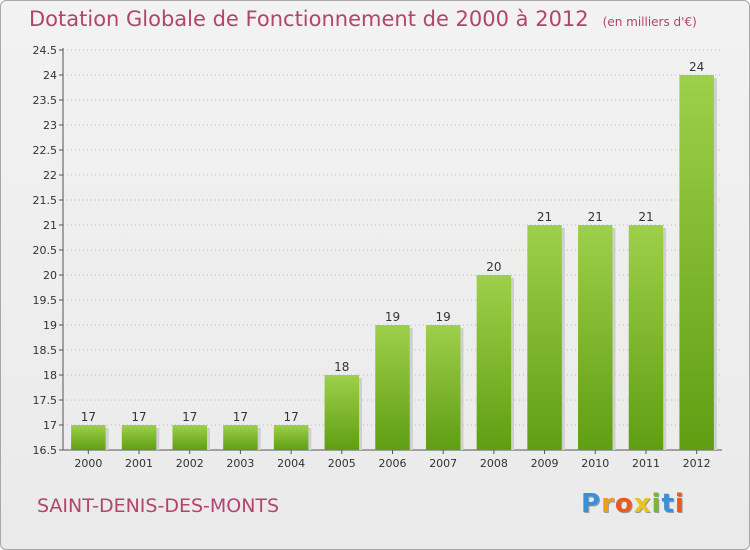 Image resolution: width=750 pixels, height=550 pixels. What do you see at coordinates (646, 337) in the screenshot?
I see `bar-2011` at bounding box center [646, 337].